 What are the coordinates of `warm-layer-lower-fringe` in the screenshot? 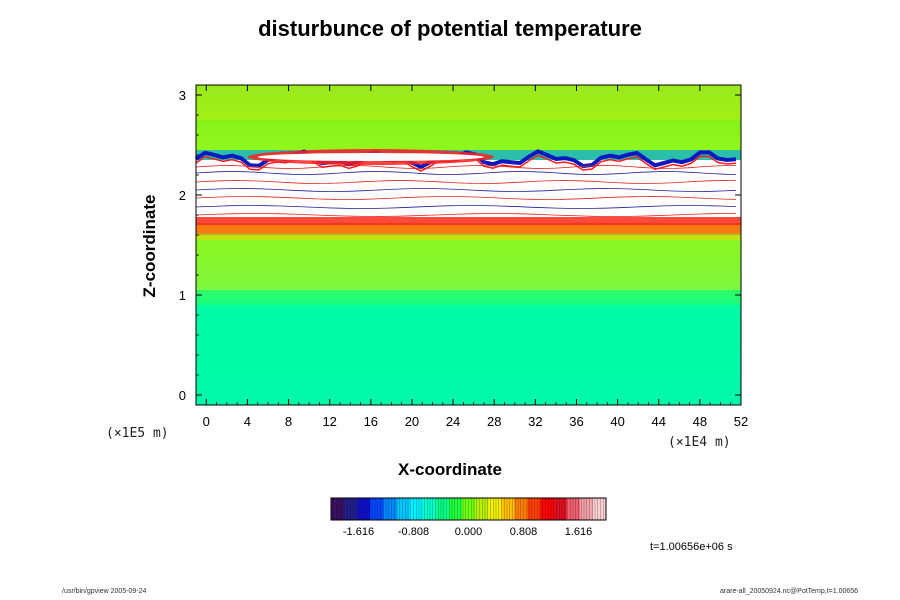 It's located at (468, 232).